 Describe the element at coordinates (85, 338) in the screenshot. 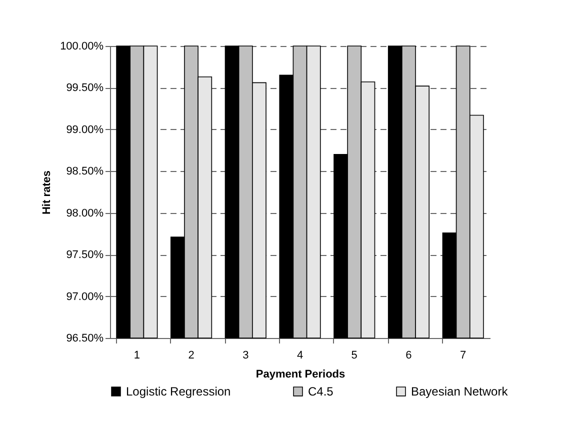

I see `y-tick-label: 96.50%` at that location.